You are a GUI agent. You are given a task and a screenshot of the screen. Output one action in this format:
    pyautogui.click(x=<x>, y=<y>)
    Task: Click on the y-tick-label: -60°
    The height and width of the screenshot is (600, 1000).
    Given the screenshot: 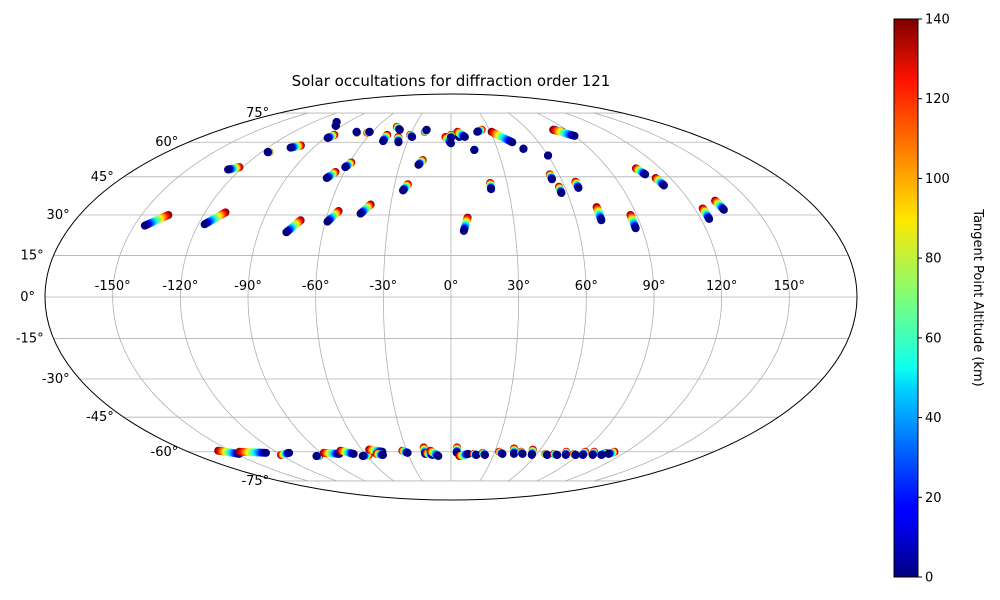 What is the action you would take?
    pyautogui.click(x=165, y=452)
    